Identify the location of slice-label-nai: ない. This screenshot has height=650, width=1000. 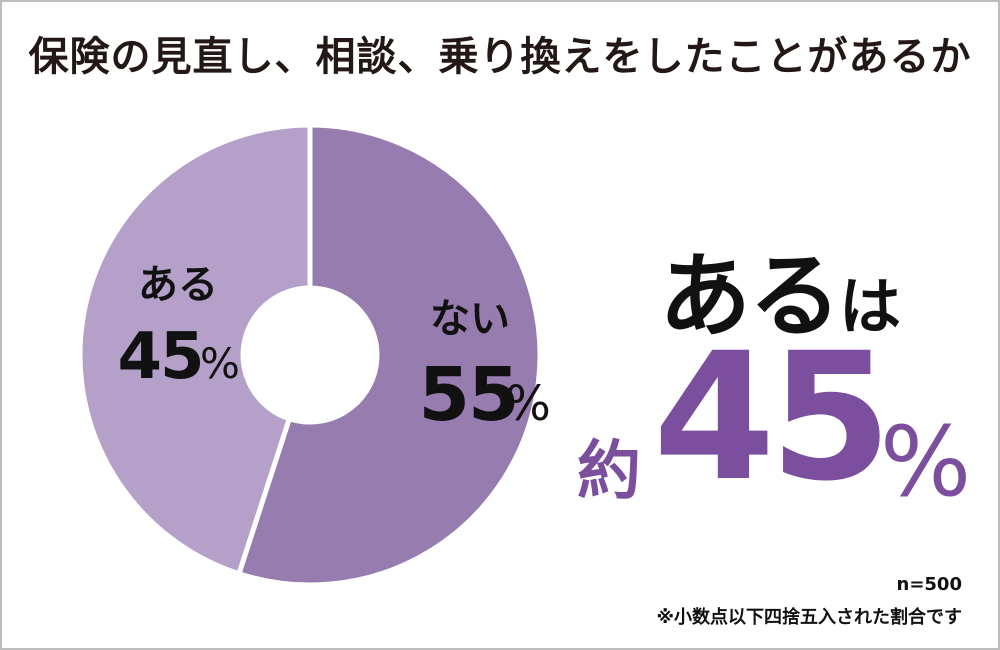
(470, 319).